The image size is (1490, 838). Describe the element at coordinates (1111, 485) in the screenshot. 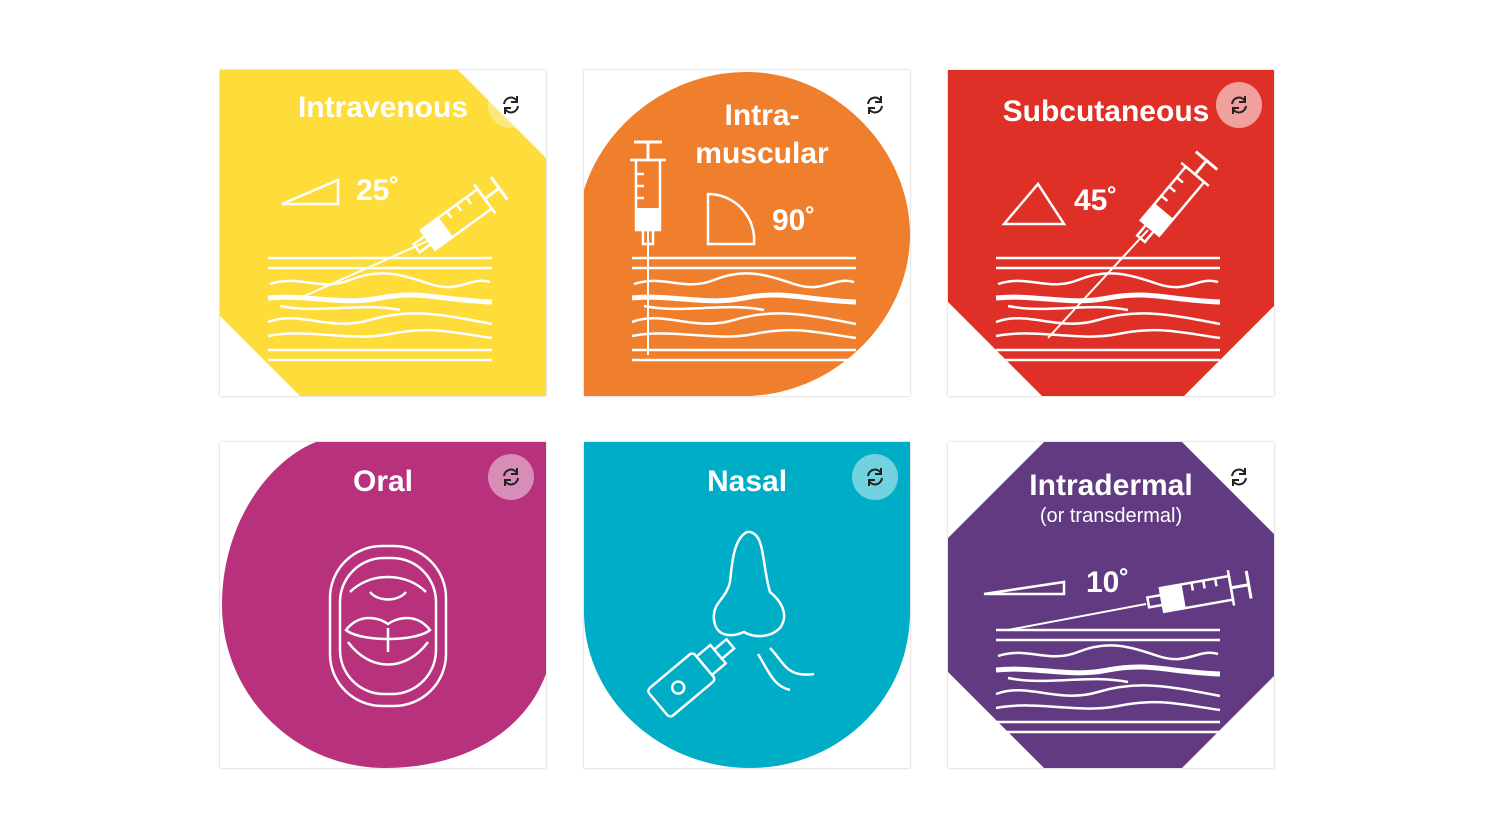

I see `card-title: Intradermal` at that location.